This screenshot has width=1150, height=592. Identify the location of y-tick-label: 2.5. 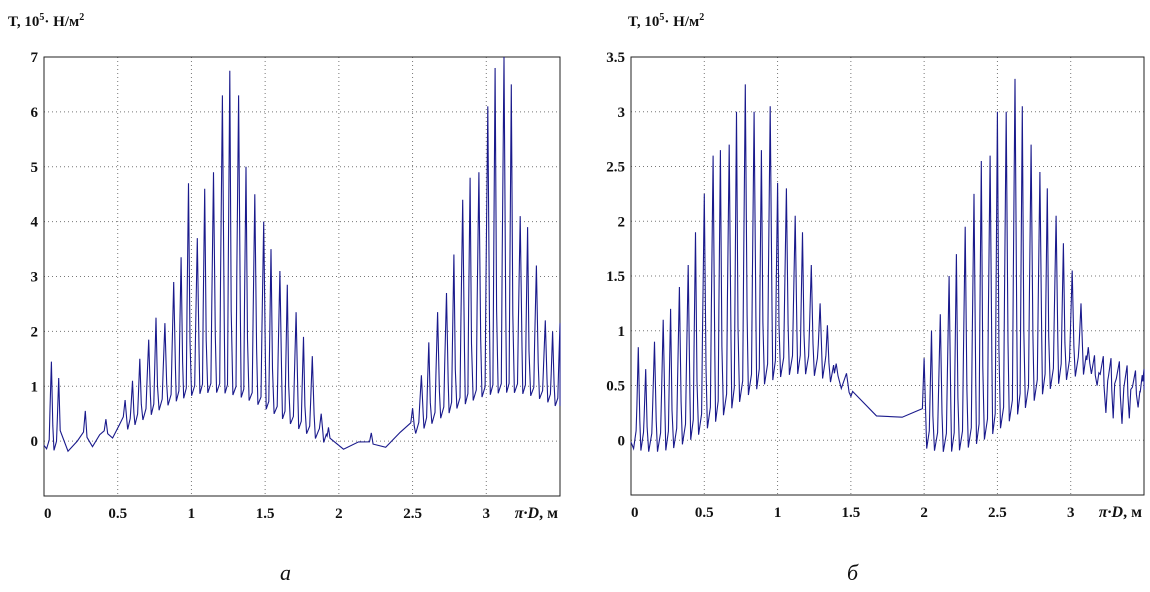
(615, 168).